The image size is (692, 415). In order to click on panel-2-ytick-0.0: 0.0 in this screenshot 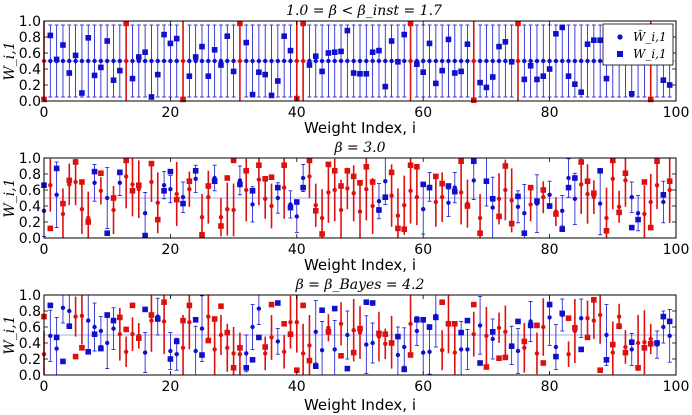, I will do `click(30, 239)`.